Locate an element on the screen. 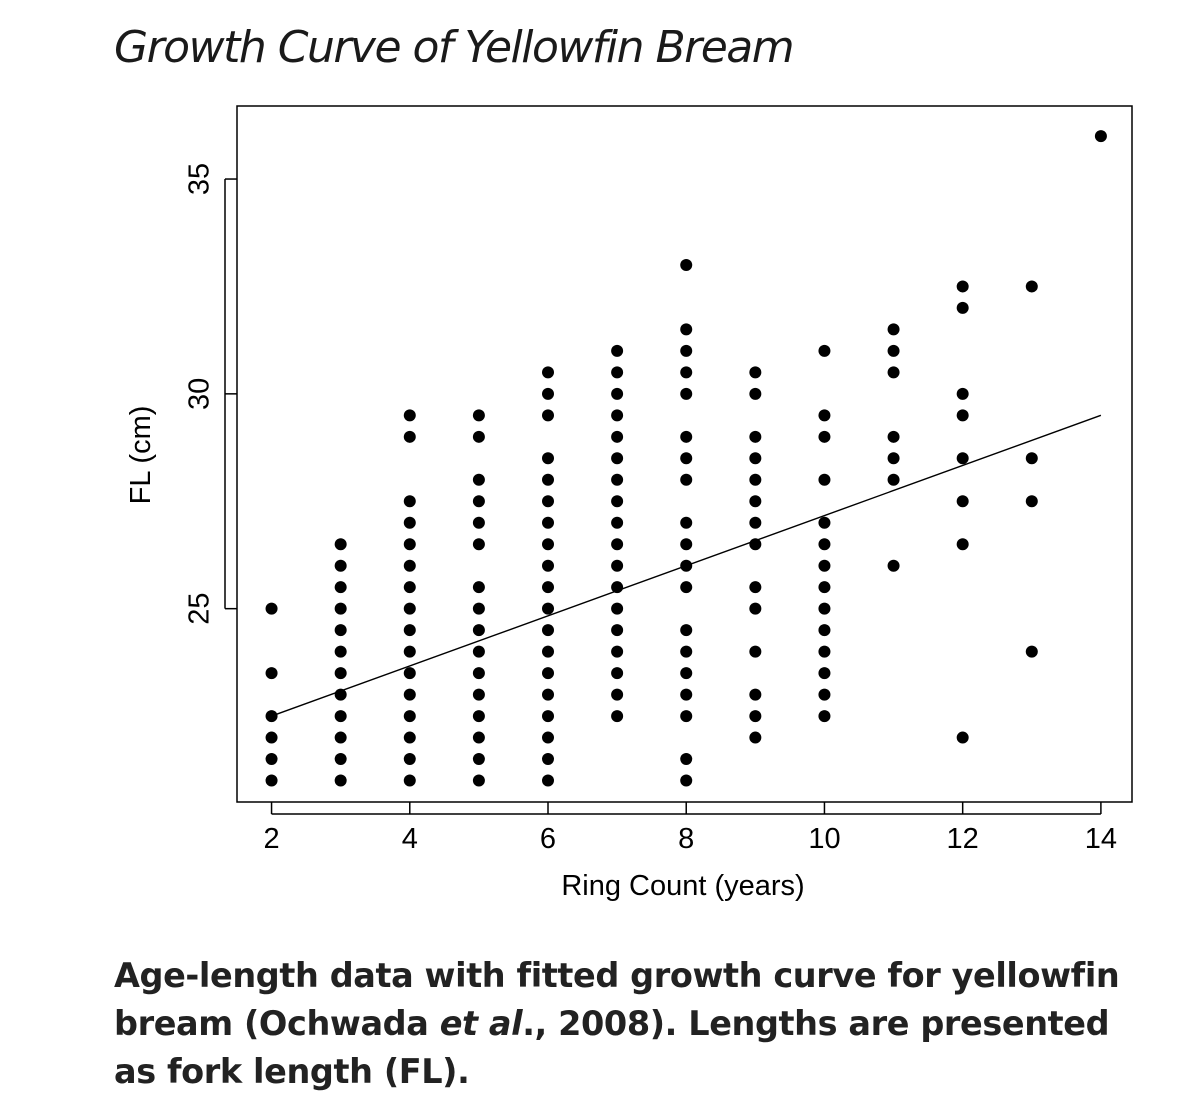 The height and width of the screenshot is (1118, 1188). y-tick-label: 30 is located at coordinates (200, 394).